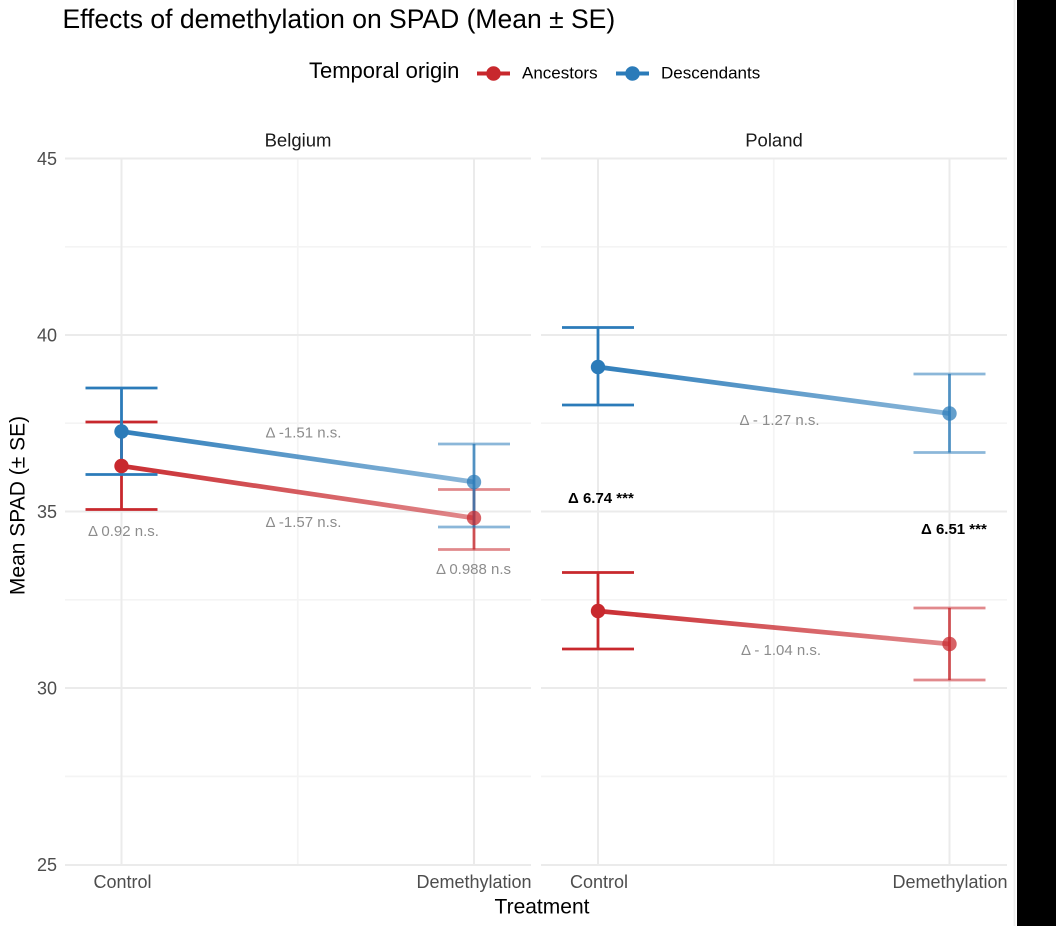 The width and height of the screenshot is (1056, 926). Describe the element at coordinates (47, 865) in the screenshot. I see `svg-text: 25` at that location.